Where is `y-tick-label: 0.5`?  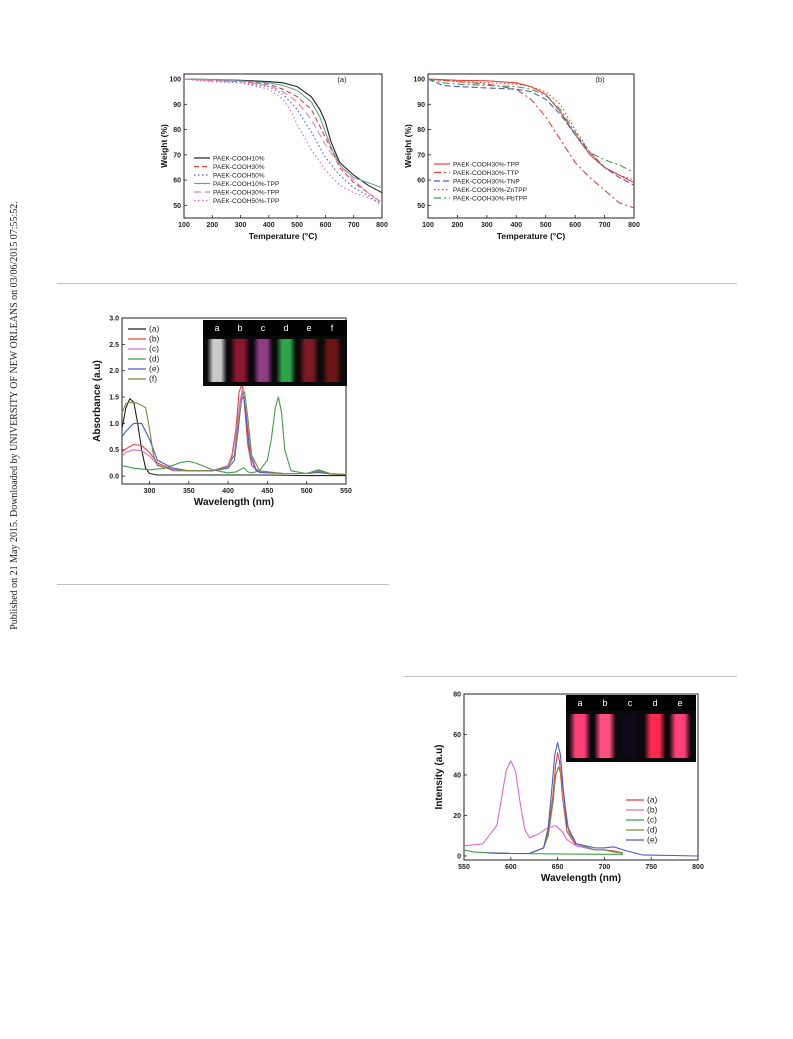
y-tick-label: 0.5 is located at coordinates (114, 450).